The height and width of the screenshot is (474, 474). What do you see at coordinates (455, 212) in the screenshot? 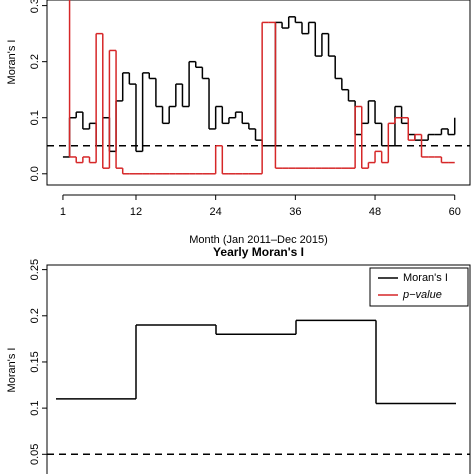
I see `x-tick-label: 60` at bounding box center [455, 212].